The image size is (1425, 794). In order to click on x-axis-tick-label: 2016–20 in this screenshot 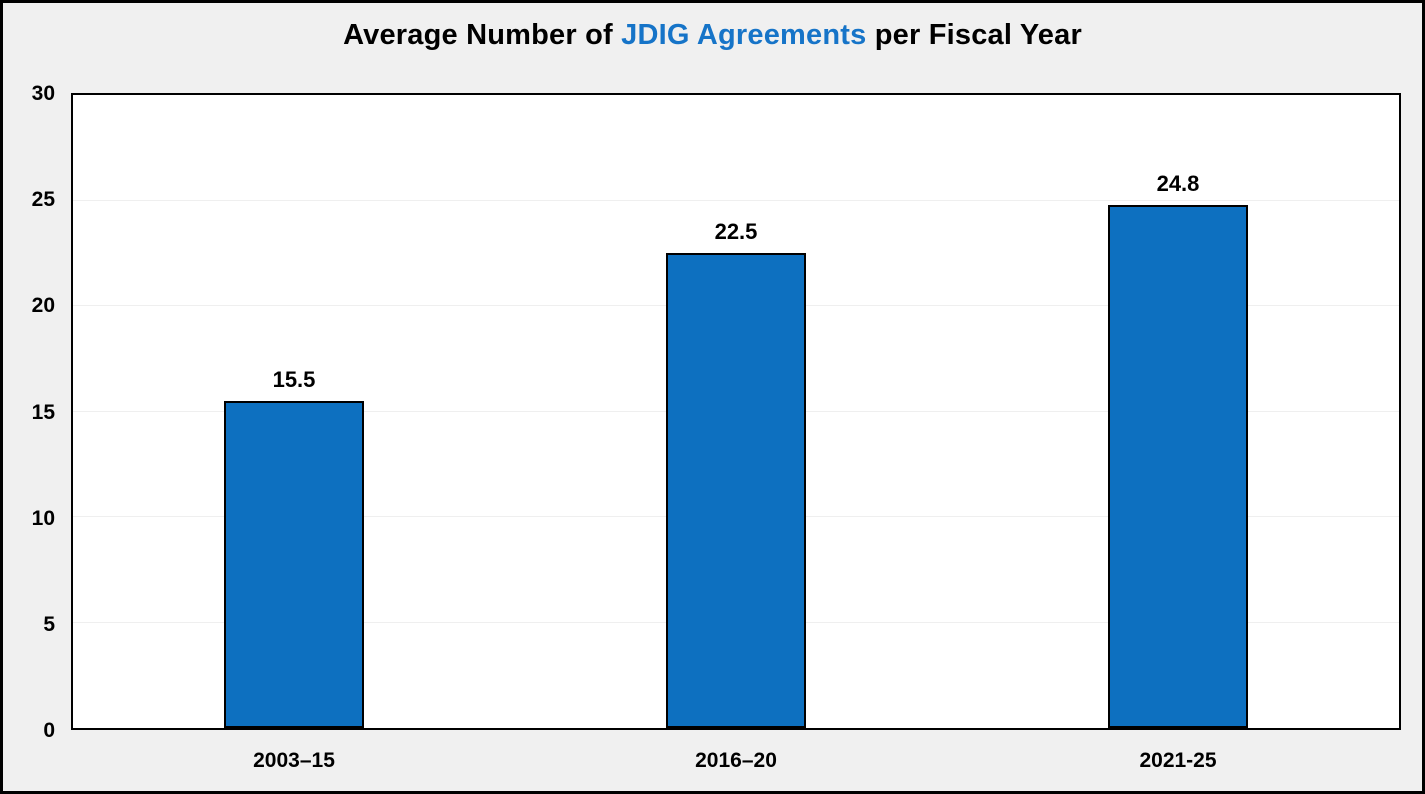, I will do `click(736, 760)`.